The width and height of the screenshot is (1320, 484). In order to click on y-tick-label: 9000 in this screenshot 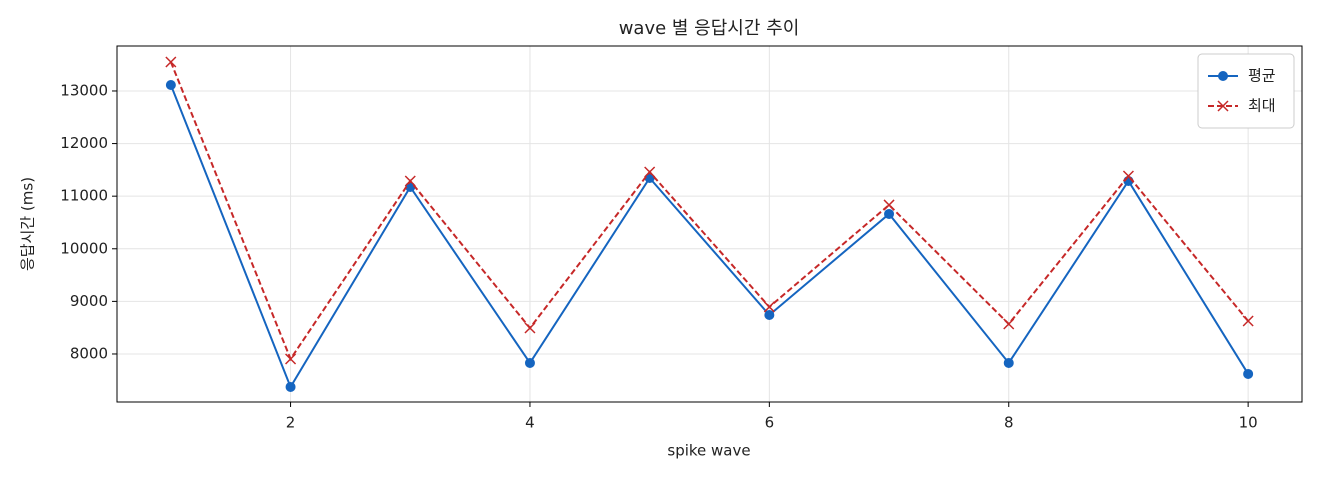, I will do `click(89, 301)`.